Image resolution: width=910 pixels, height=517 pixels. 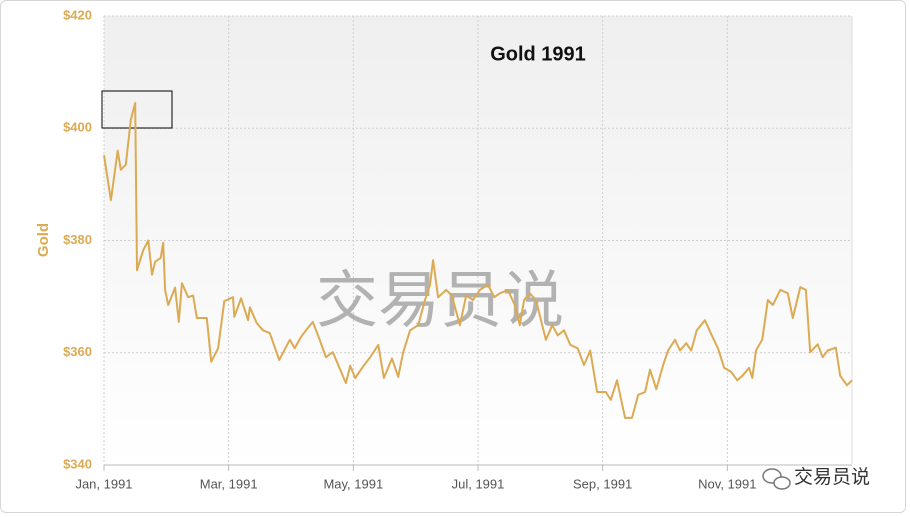 What do you see at coordinates (440, 300) in the screenshot?
I see `watermark: 交易员说` at bounding box center [440, 300].